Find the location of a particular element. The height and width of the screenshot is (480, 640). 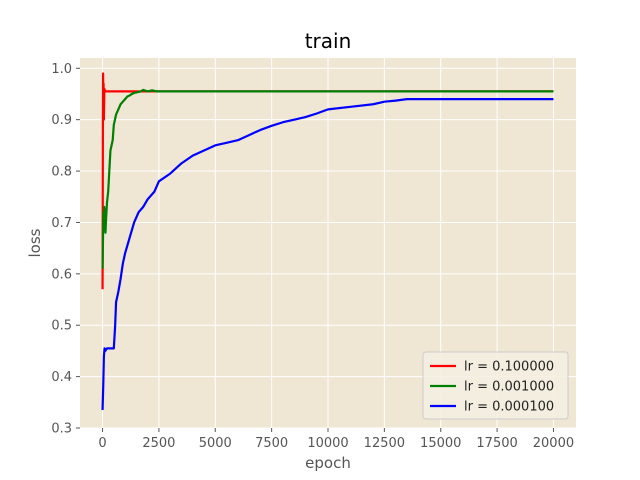

legend: lr = 0.100000 lr = 0.001000 lr = 0.000100 is located at coordinates (495, 385).